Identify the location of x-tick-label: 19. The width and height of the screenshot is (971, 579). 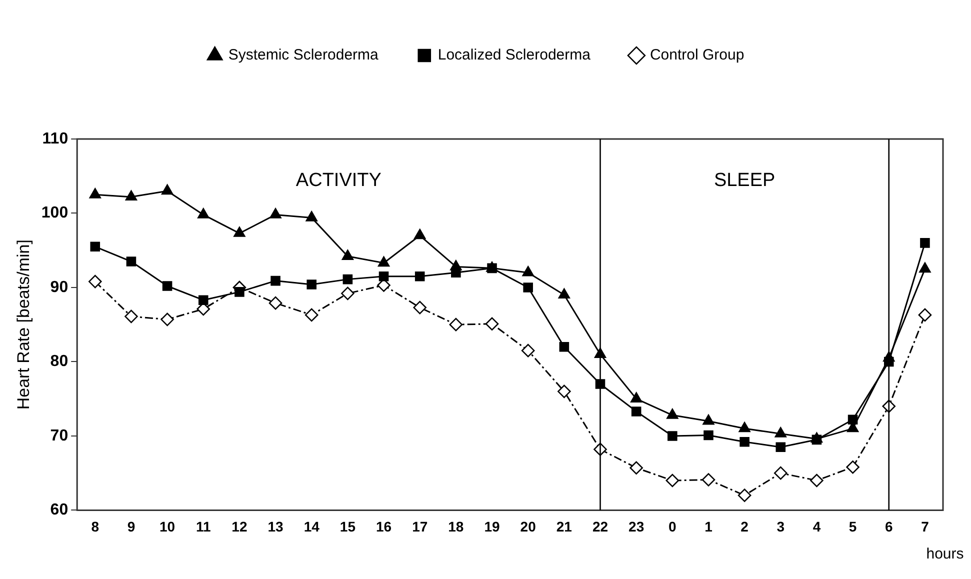
(492, 526).